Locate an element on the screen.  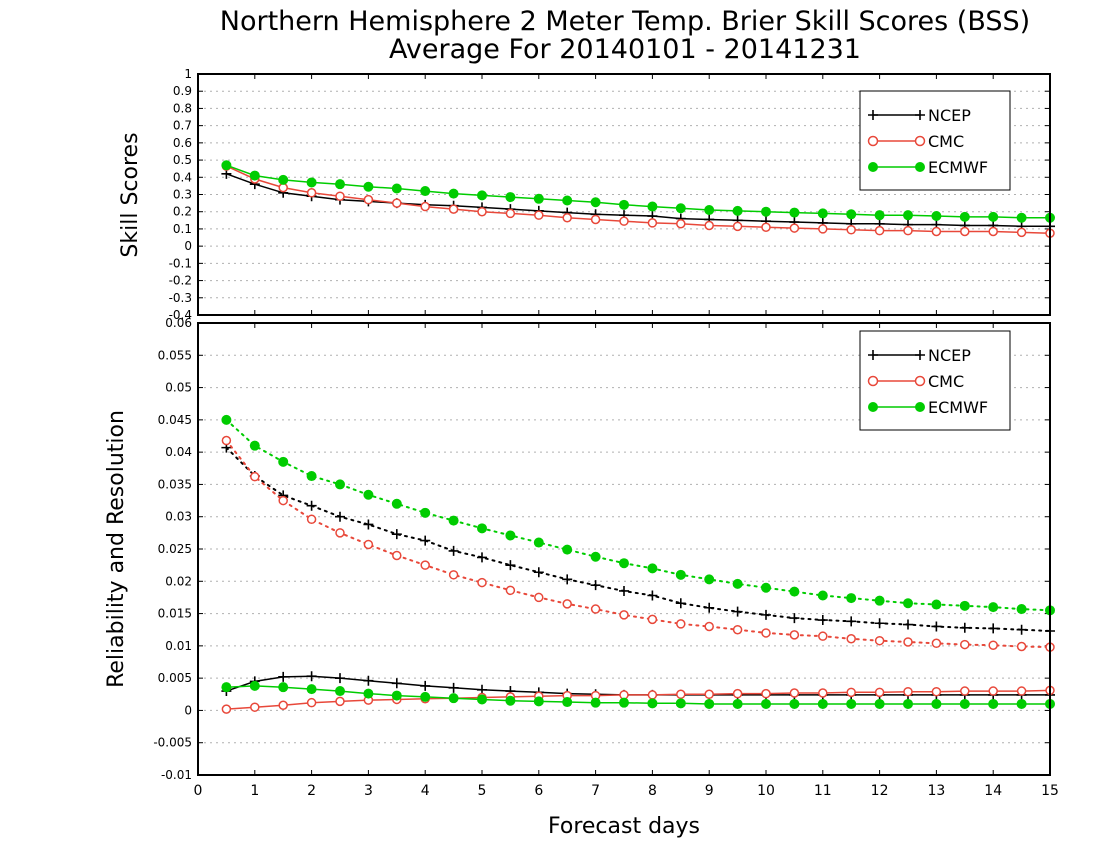
x-tick-label: 15 is located at coordinates (1050, 791).